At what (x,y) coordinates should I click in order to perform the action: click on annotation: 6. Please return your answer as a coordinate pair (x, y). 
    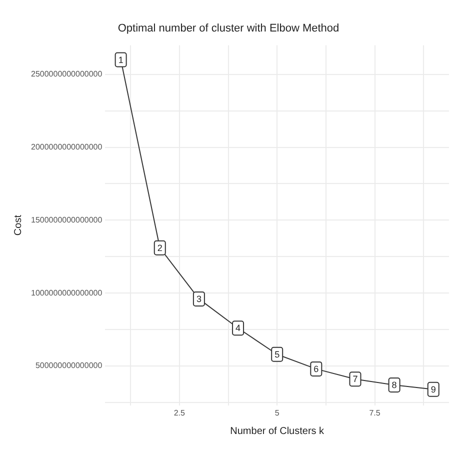
    Looking at the image, I should click on (316, 369).